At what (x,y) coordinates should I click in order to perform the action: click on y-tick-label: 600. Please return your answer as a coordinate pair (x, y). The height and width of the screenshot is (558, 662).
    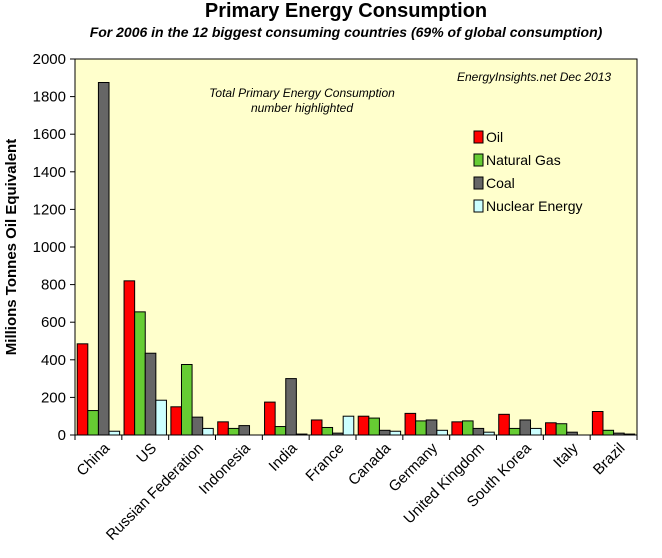
    Looking at the image, I should click on (53, 322).